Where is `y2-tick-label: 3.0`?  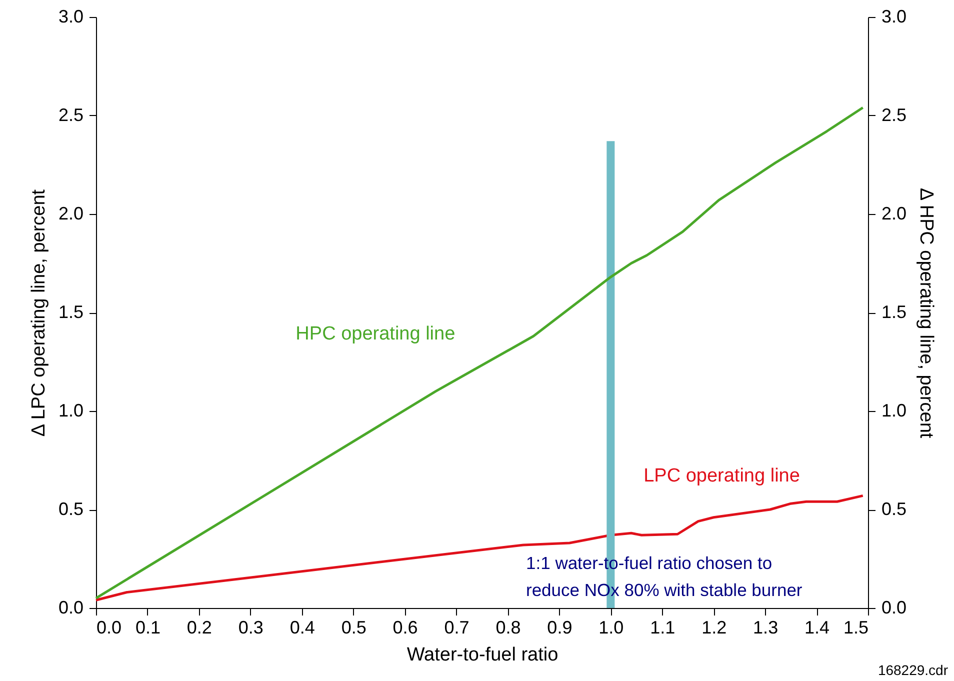
y2-tick-label: 3.0 is located at coordinates (894, 16).